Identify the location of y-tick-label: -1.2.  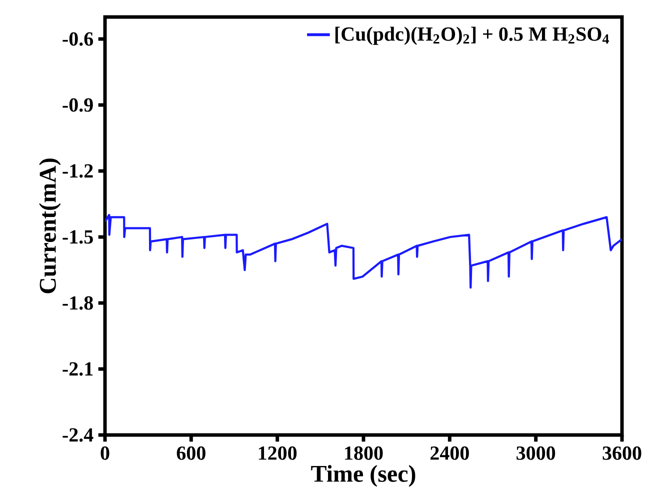
(77, 171).